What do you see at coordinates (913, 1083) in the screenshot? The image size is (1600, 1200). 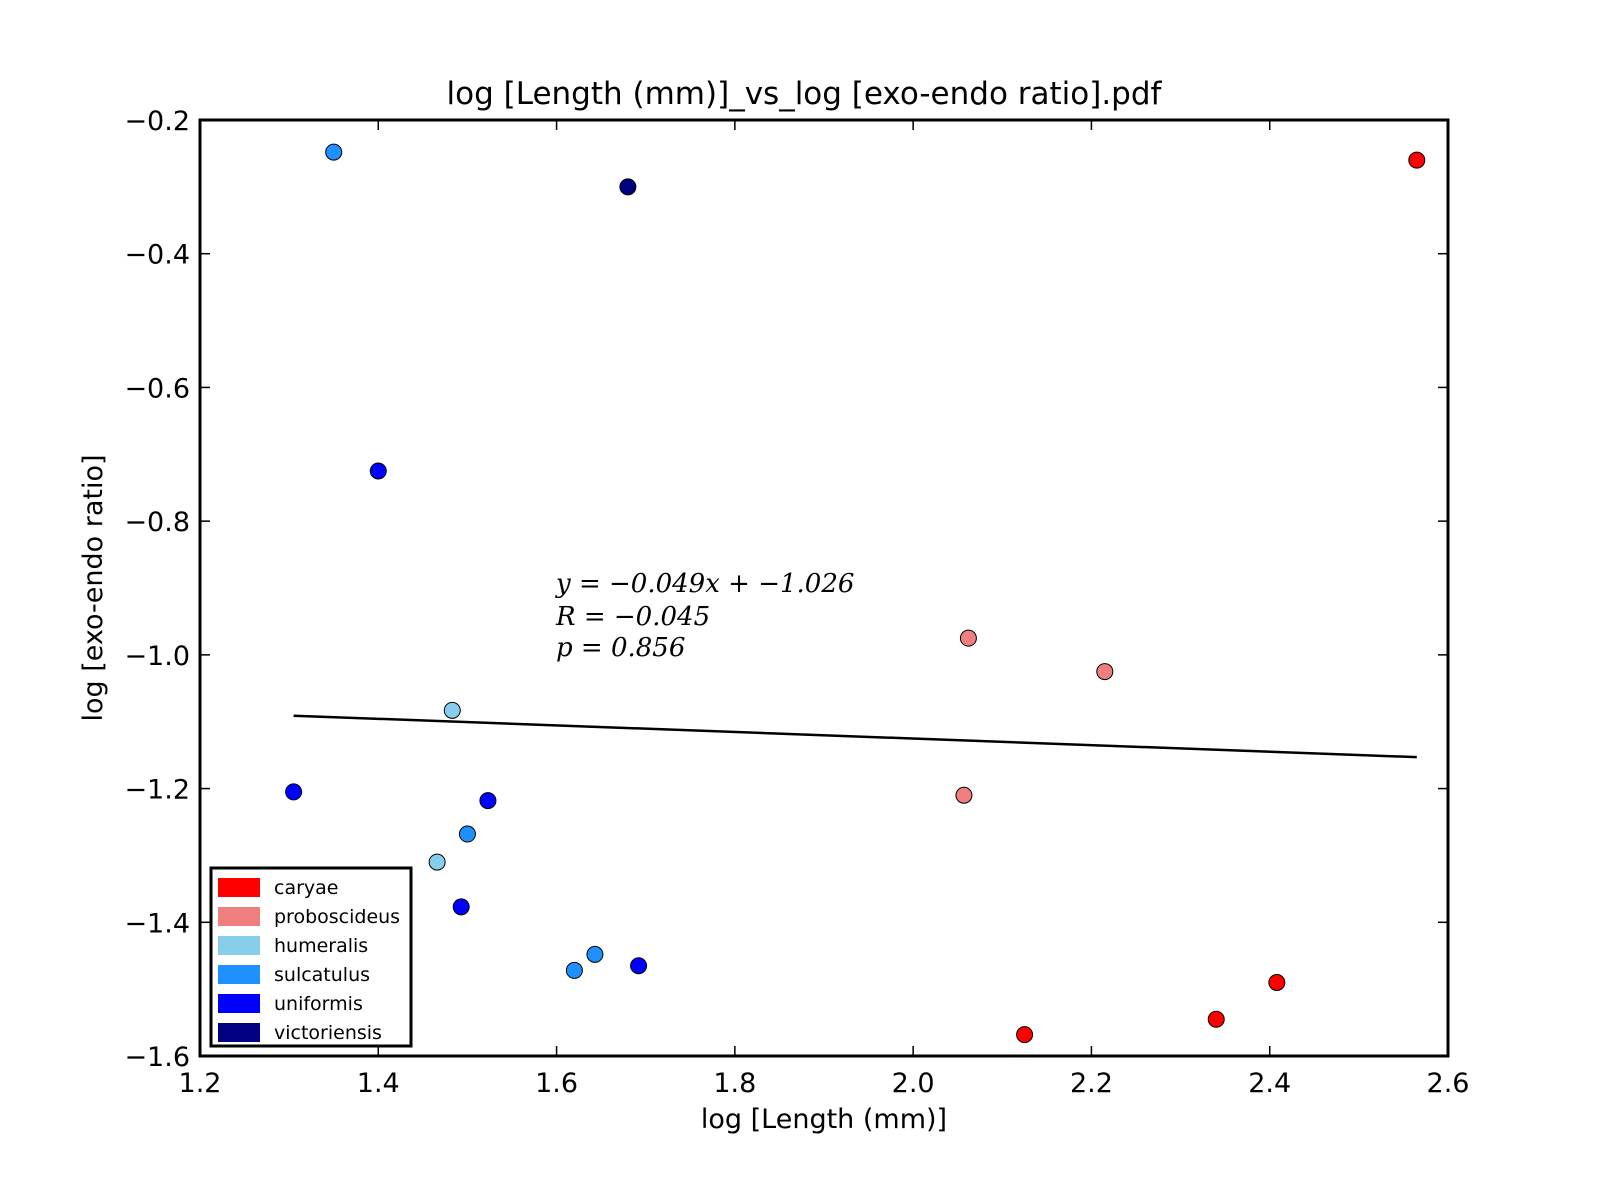 I see `x-tick-label: 2.0` at bounding box center [913, 1083].